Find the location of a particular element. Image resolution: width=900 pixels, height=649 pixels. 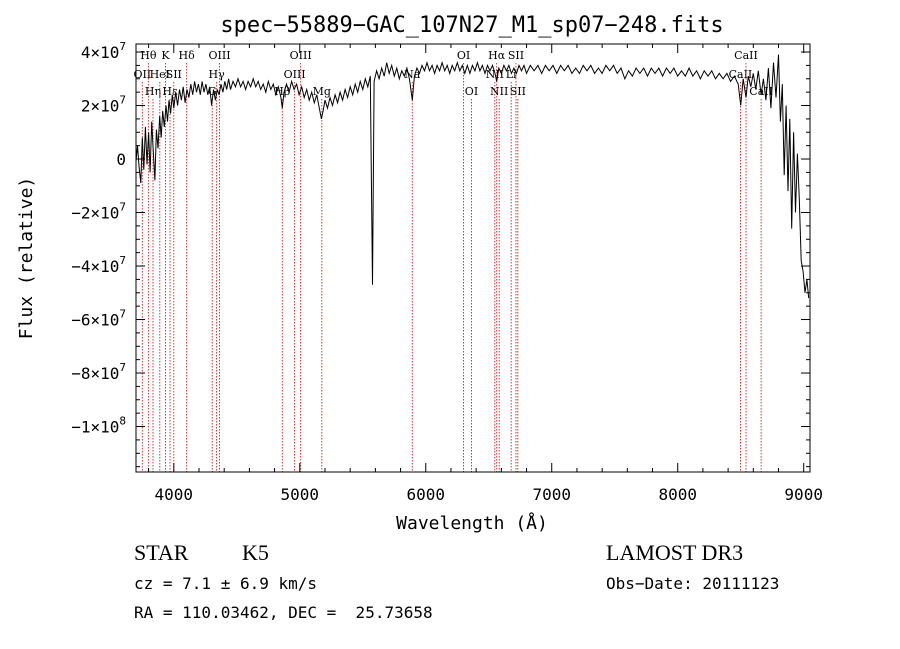

x-tick-label-0: 4000 is located at coordinates (174, 494).